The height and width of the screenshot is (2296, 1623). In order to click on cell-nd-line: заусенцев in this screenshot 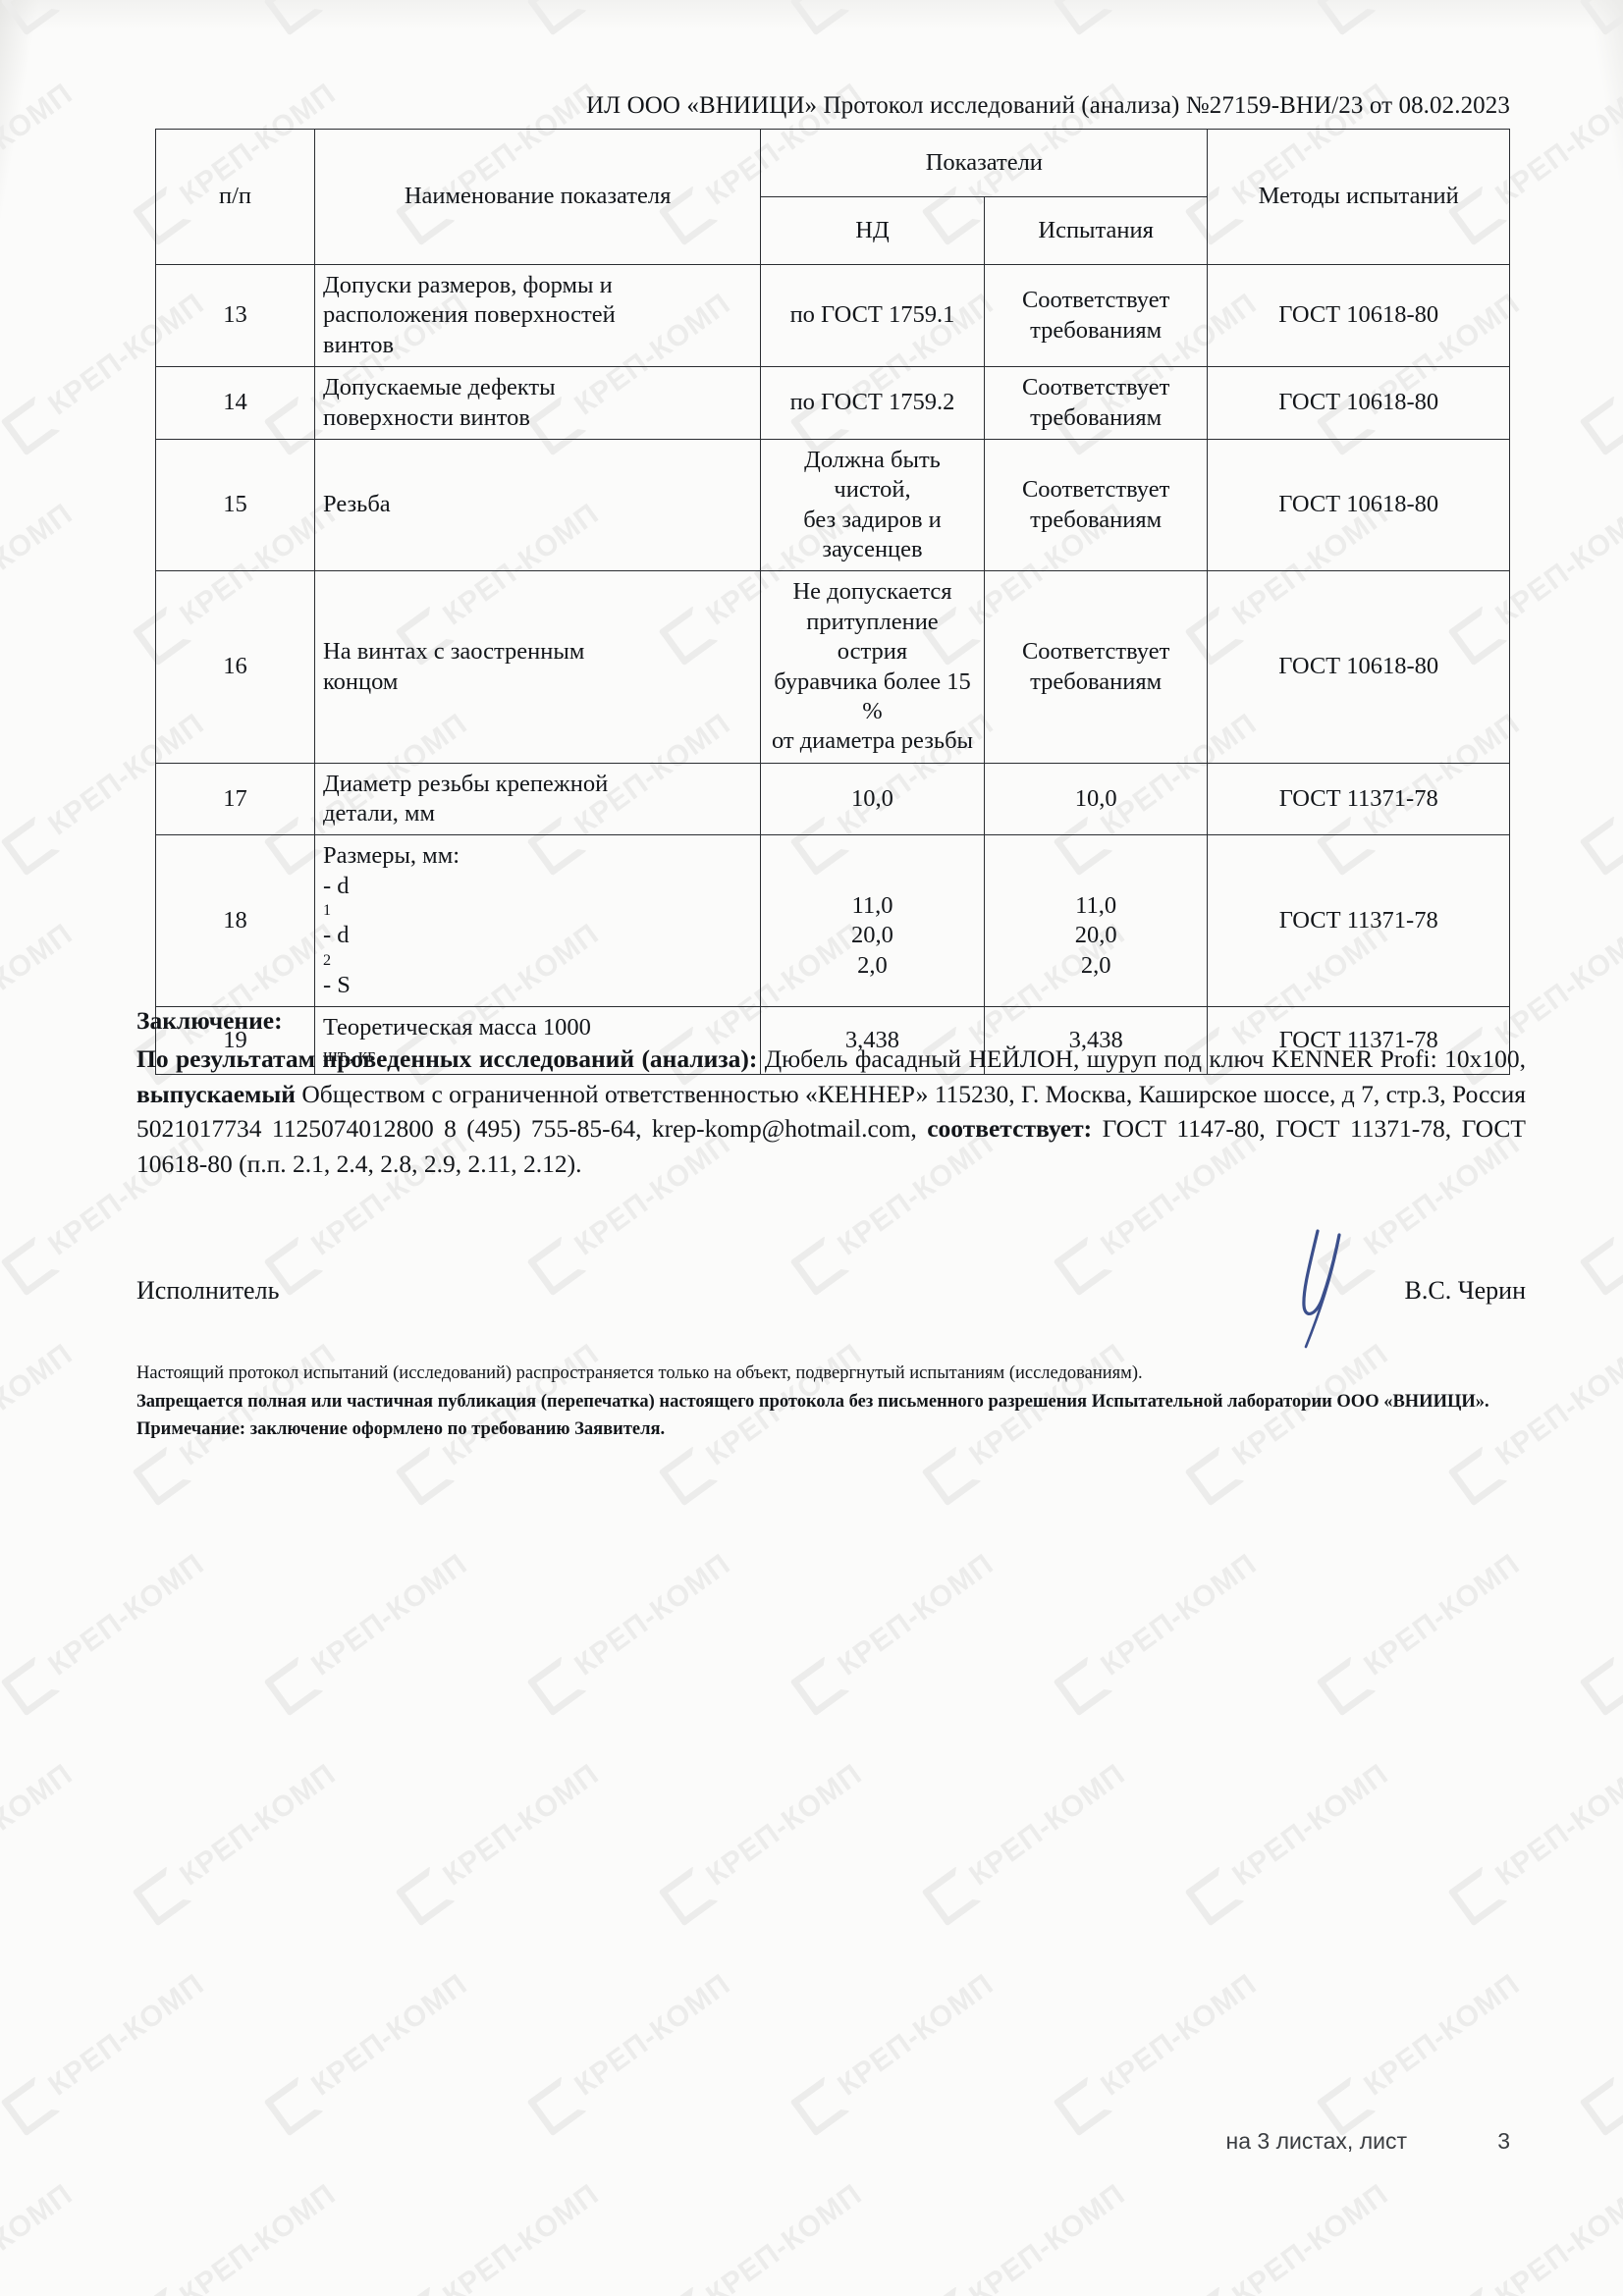, I will do `click(872, 549)`.